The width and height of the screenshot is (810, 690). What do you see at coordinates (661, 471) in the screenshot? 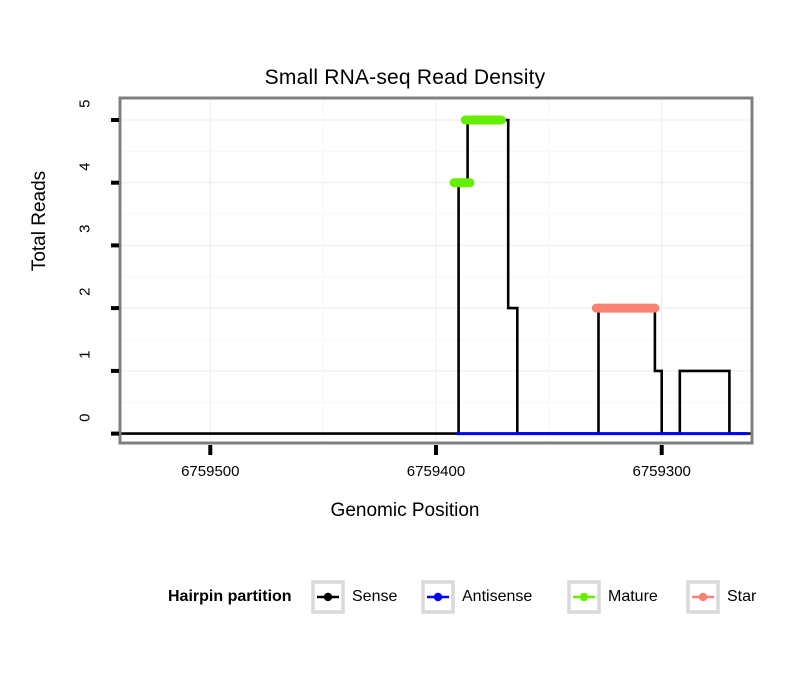
I see `x-tick-label: 6759300` at bounding box center [661, 471].